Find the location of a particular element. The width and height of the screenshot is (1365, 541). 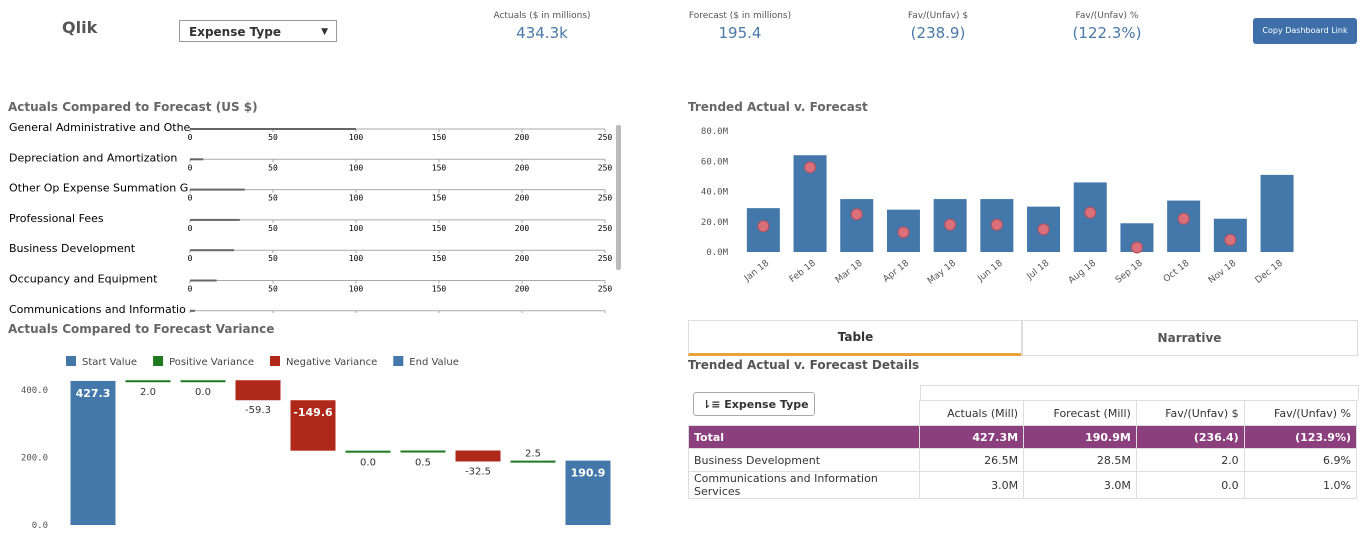

row-label: Depreciation and Amortization is located at coordinates (93, 157).